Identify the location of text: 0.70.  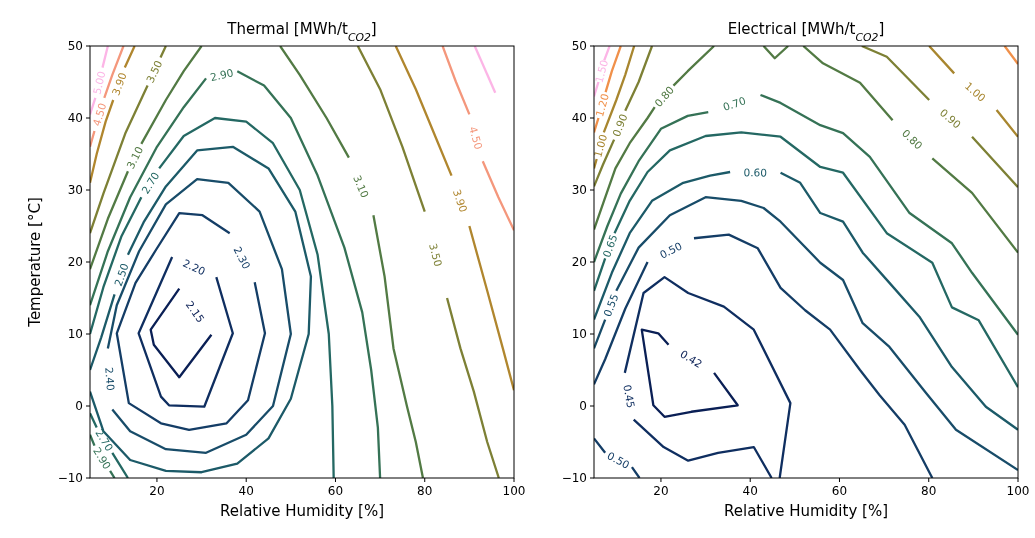
(734, 103).